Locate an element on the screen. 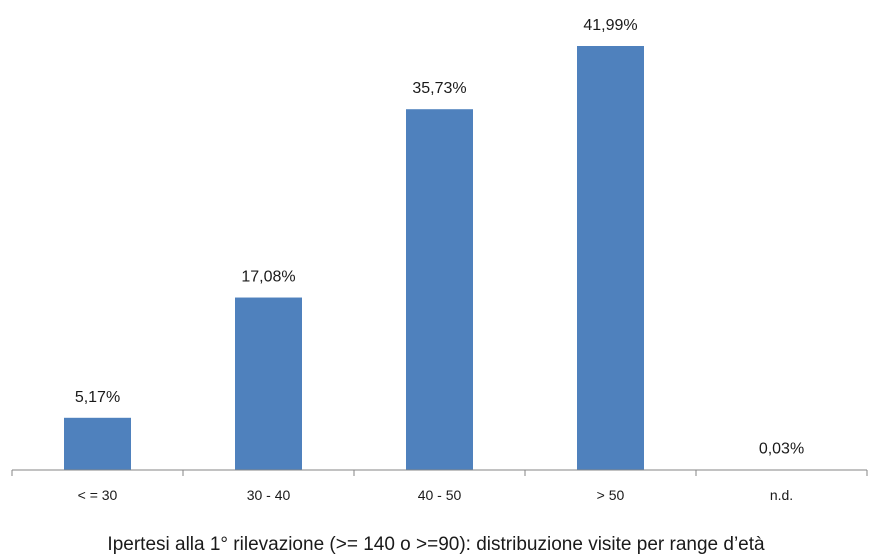 The width and height of the screenshot is (873, 556). data-label: 17,08% is located at coordinates (268, 277).